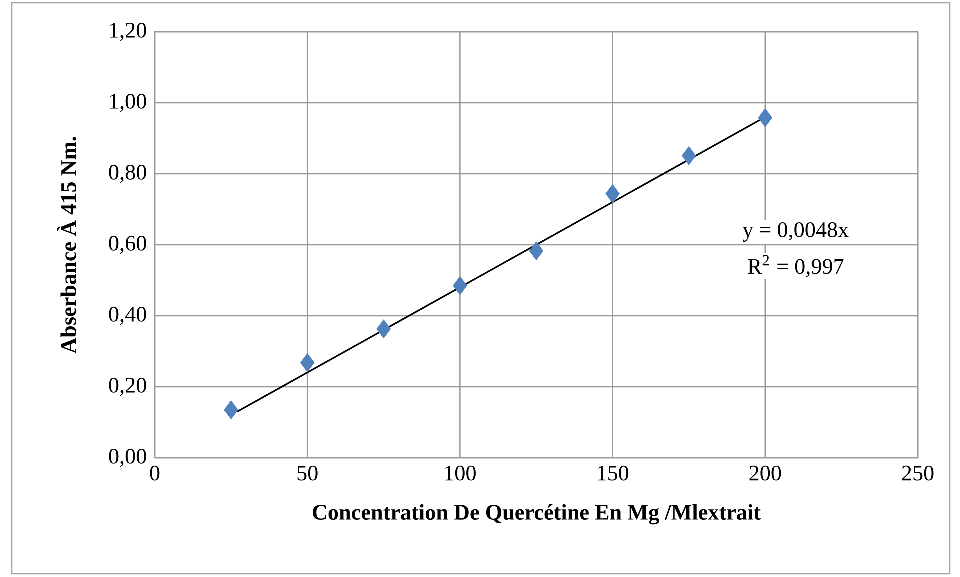  What do you see at coordinates (537, 514) in the screenshot?
I see `x-axis-title: Concentration De Quercétine En Mg /Mlextrait` at bounding box center [537, 514].